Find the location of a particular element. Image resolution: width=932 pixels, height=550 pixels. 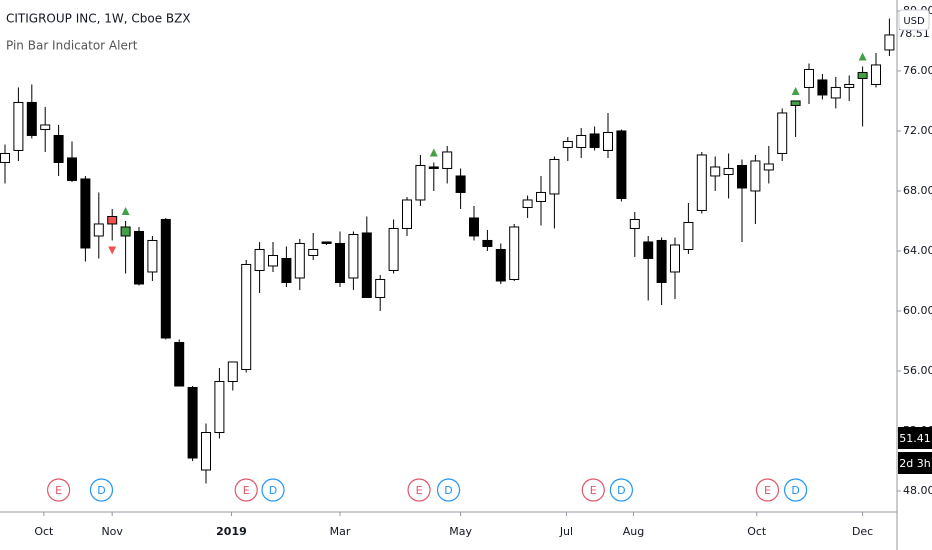

currency-label: USD is located at coordinates (914, 21).